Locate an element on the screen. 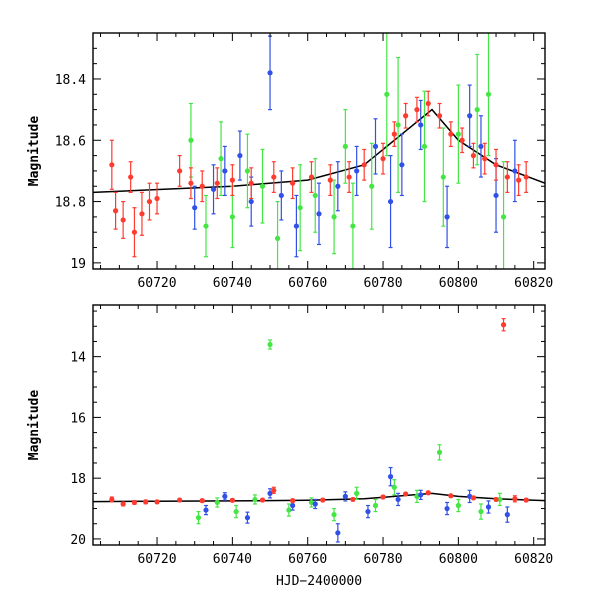 The width and height of the screenshot is (600, 600). x-tick-label: 60800 is located at coordinates (458, 283).